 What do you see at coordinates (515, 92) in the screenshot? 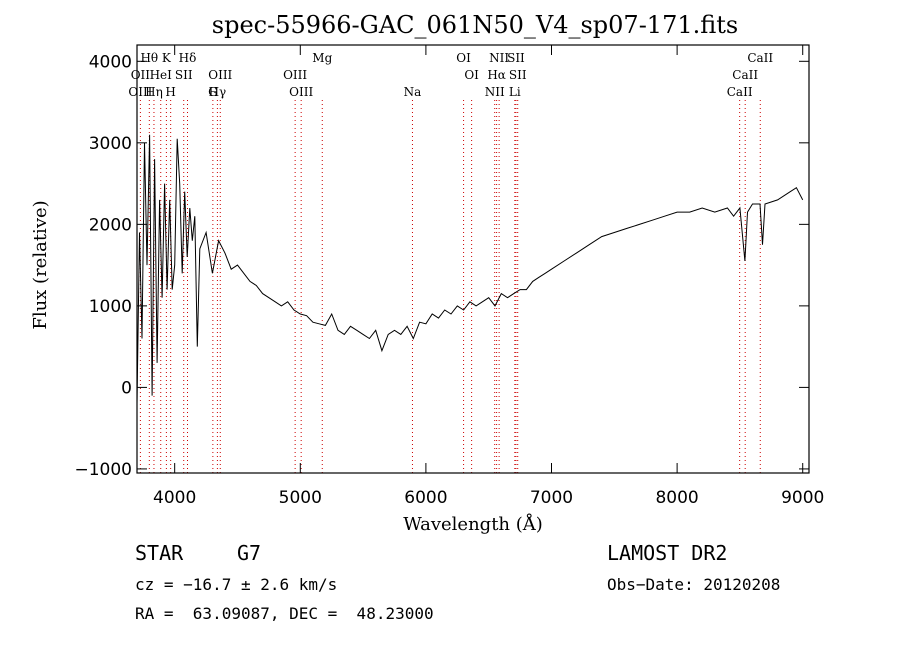
I see `line-marker-label: Li` at bounding box center [515, 92].